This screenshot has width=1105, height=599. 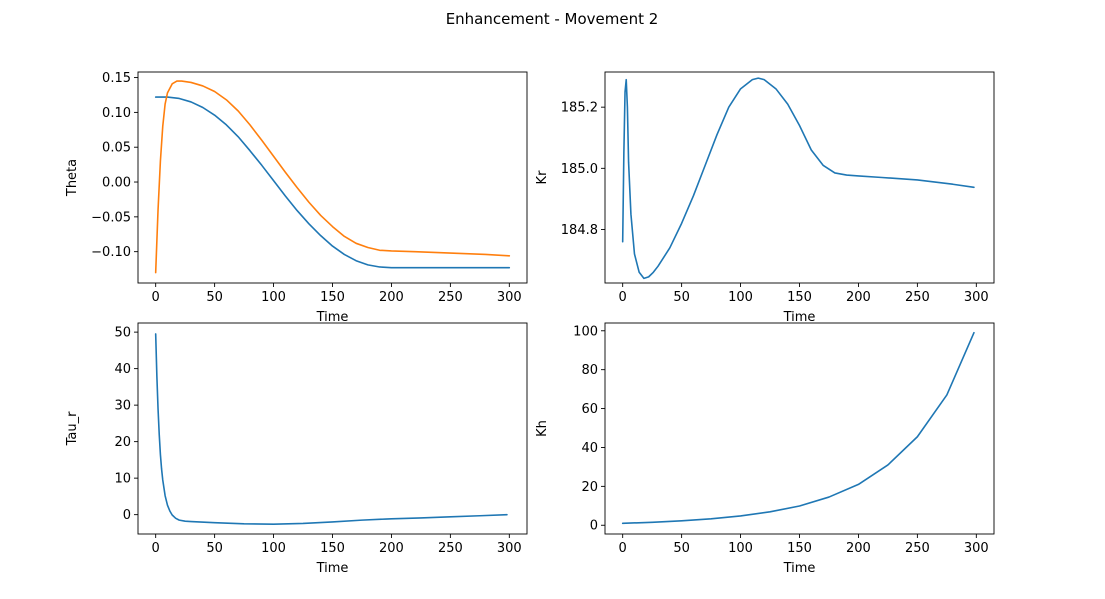 I want to click on y-tick-label: 30, so click(x=122, y=406).